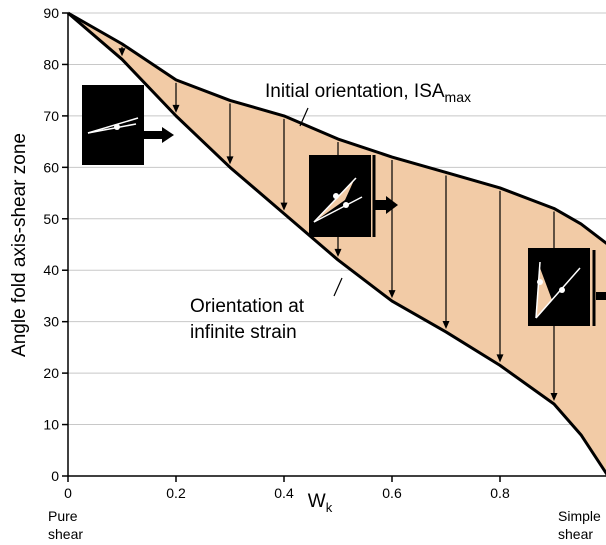  I want to click on y-tick-label: 70, so click(51, 116).